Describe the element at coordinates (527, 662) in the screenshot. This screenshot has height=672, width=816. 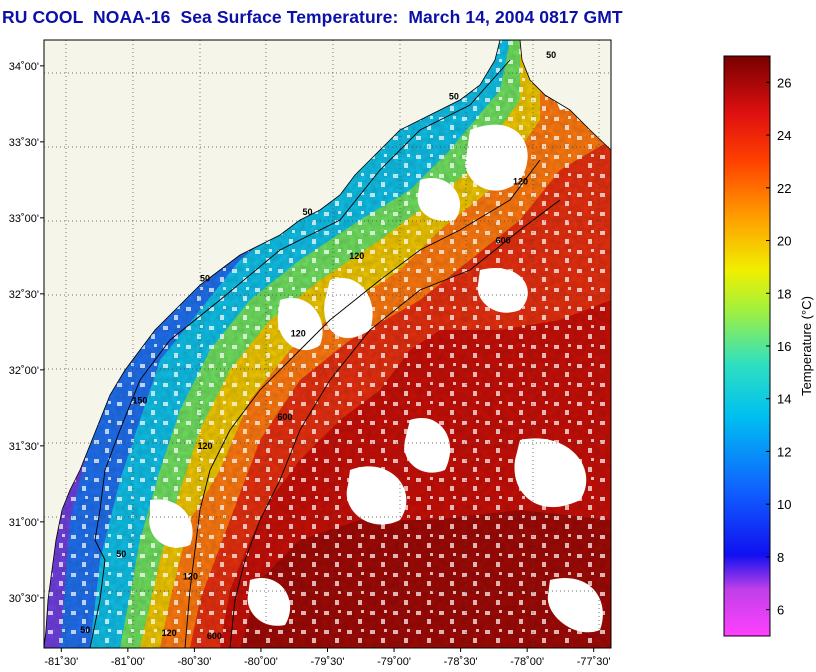
I see `lon-tick-label: -78˚00'` at that location.